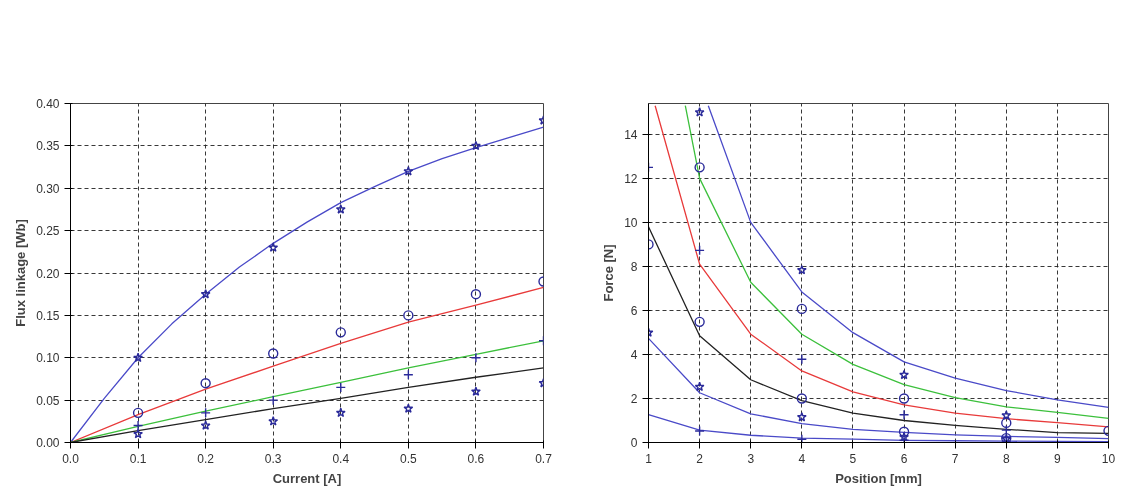 Image resolution: width=1127 pixels, height=500 pixels. What do you see at coordinates (21, 273) in the screenshot?
I see `y-axis-title: Flux linkage [Wb]` at bounding box center [21, 273].